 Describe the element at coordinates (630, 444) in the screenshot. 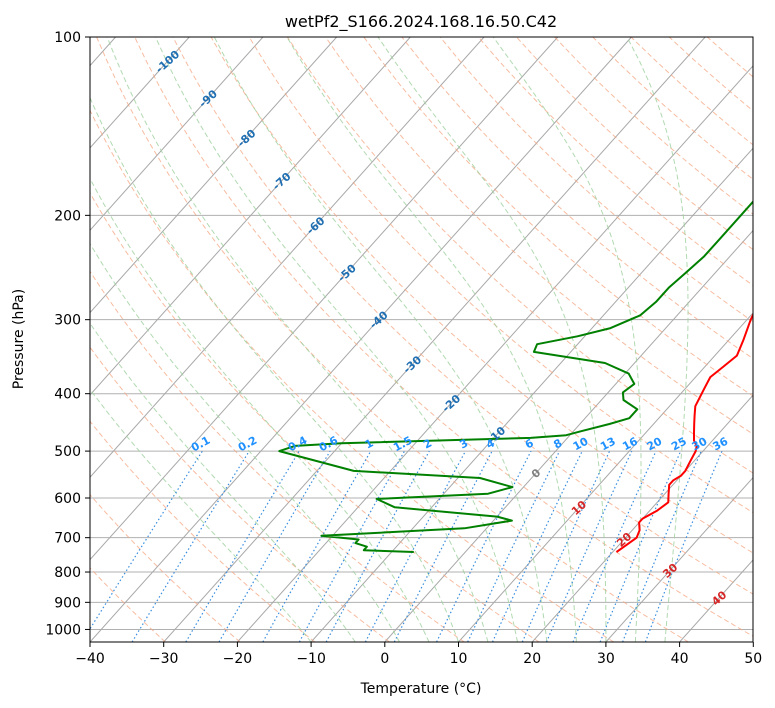

I see `mixing-ratio-label: 16` at that location.